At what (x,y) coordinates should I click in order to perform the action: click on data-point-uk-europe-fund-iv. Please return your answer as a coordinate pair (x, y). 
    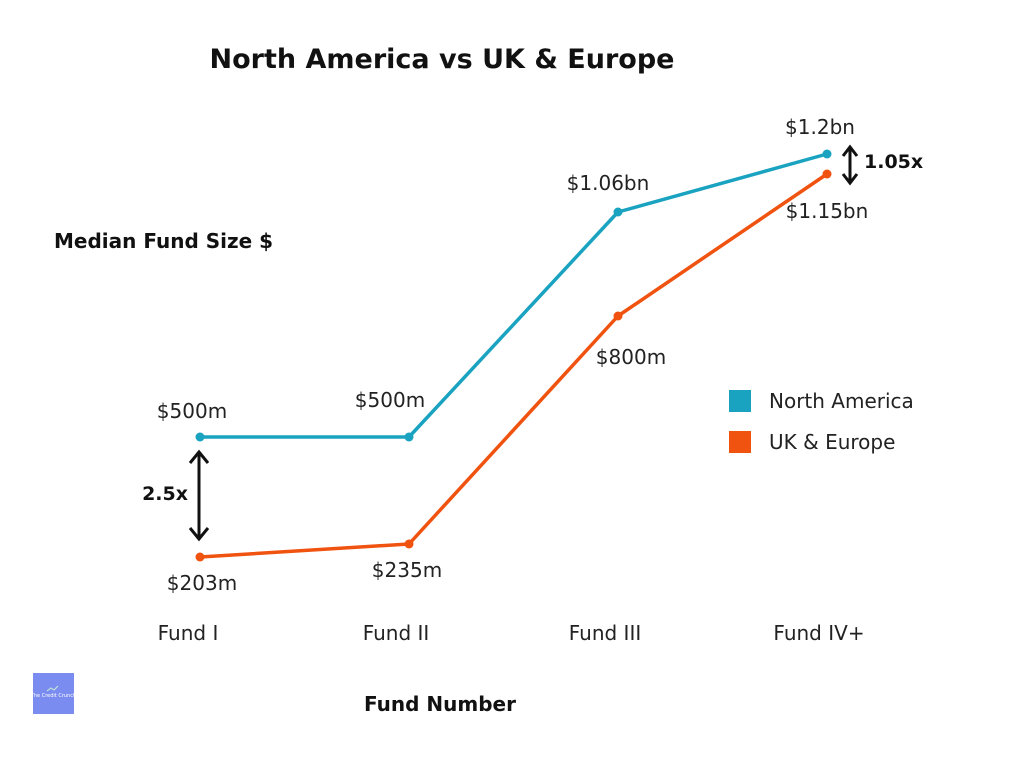
    Looking at the image, I should click on (827, 174).